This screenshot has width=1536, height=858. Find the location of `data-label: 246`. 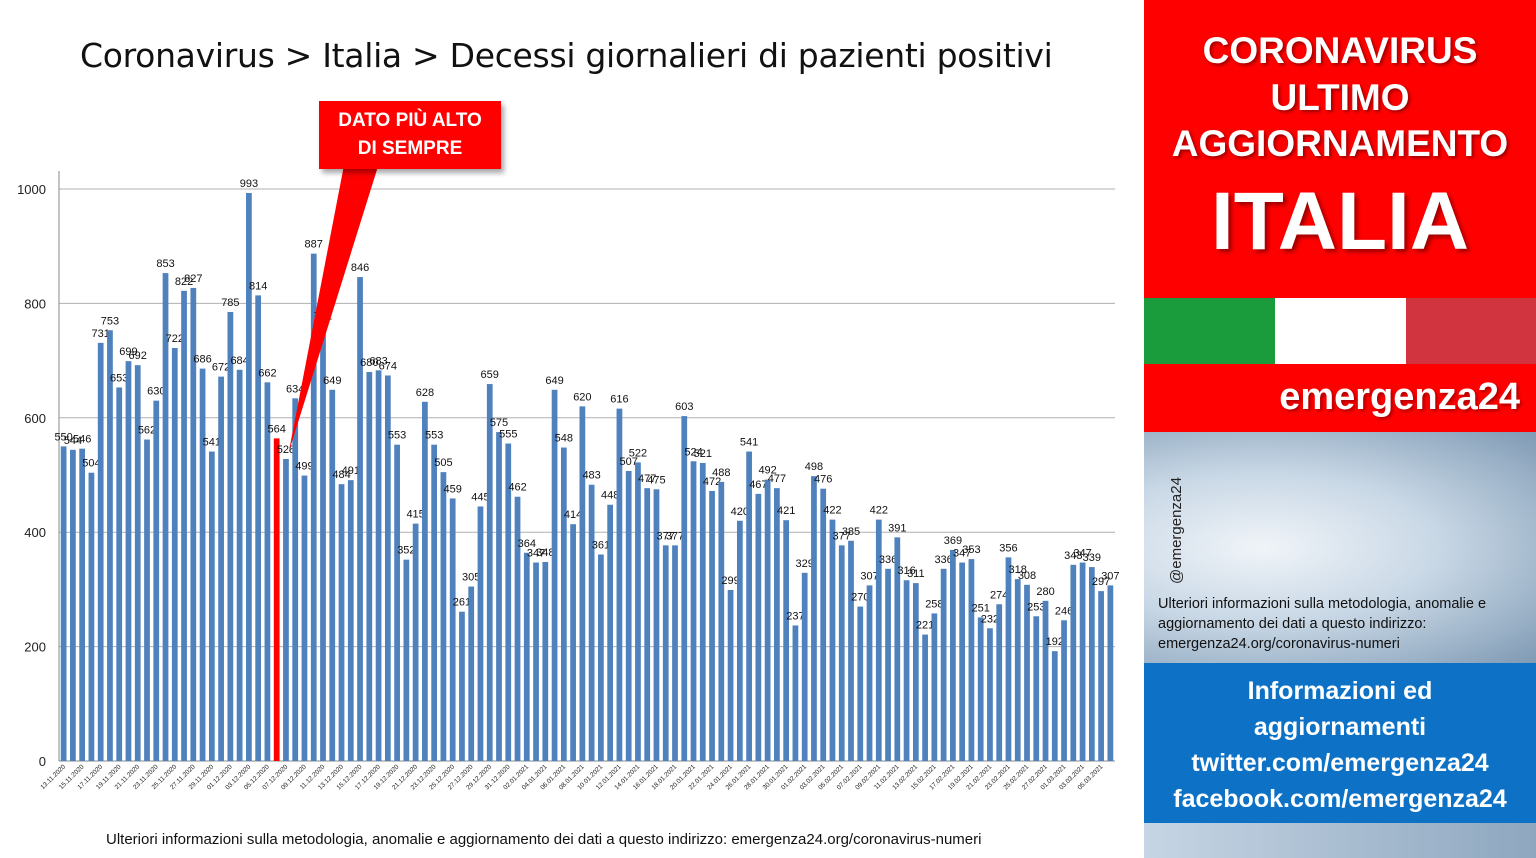

data-label: 246 is located at coordinates (1064, 611).